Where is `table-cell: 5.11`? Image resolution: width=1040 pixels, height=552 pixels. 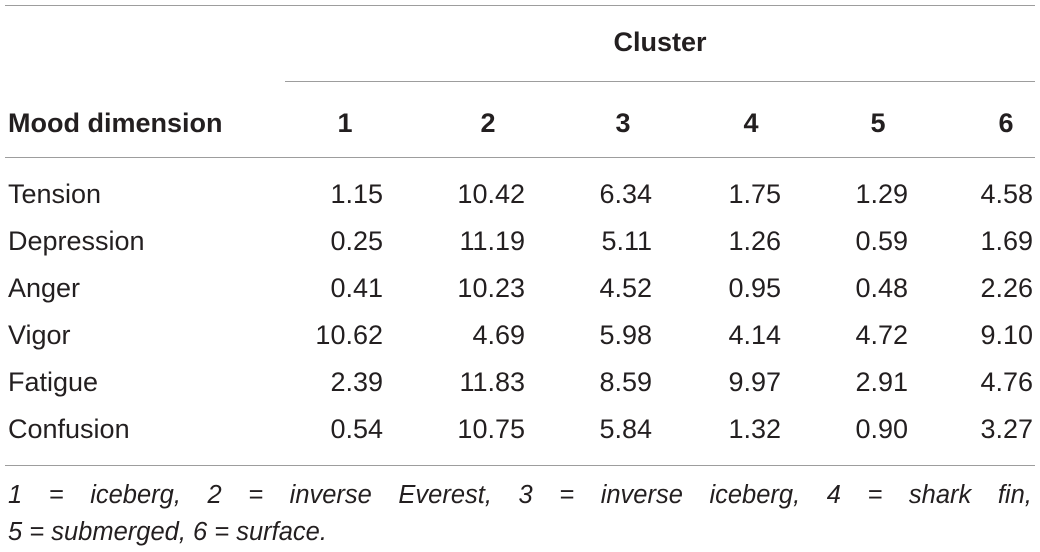
table-cell: 5.11 is located at coordinates (626, 241).